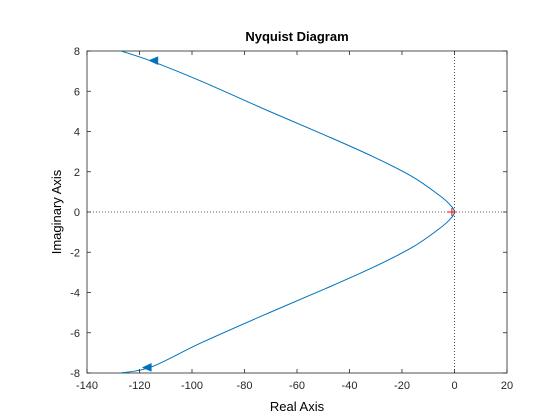 The height and width of the screenshot is (420, 560). I want to click on x-axis-label: Real Axis, so click(297, 406).